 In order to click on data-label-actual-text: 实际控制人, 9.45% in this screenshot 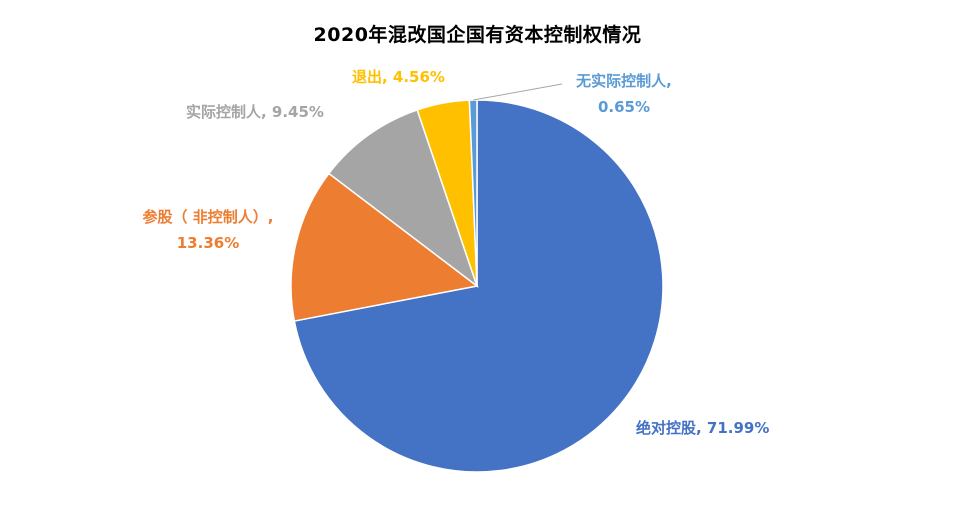, I will do `click(255, 112)`.